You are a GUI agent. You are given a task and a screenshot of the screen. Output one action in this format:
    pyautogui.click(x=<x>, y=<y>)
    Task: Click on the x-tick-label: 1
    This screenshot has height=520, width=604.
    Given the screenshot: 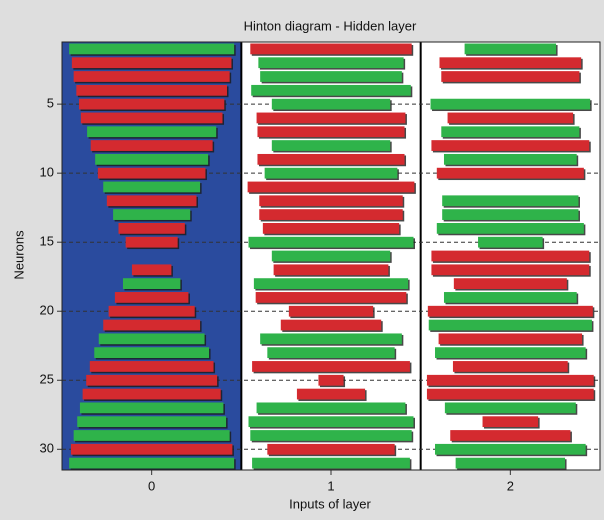 What is the action you would take?
    pyautogui.click(x=330, y=485)
    